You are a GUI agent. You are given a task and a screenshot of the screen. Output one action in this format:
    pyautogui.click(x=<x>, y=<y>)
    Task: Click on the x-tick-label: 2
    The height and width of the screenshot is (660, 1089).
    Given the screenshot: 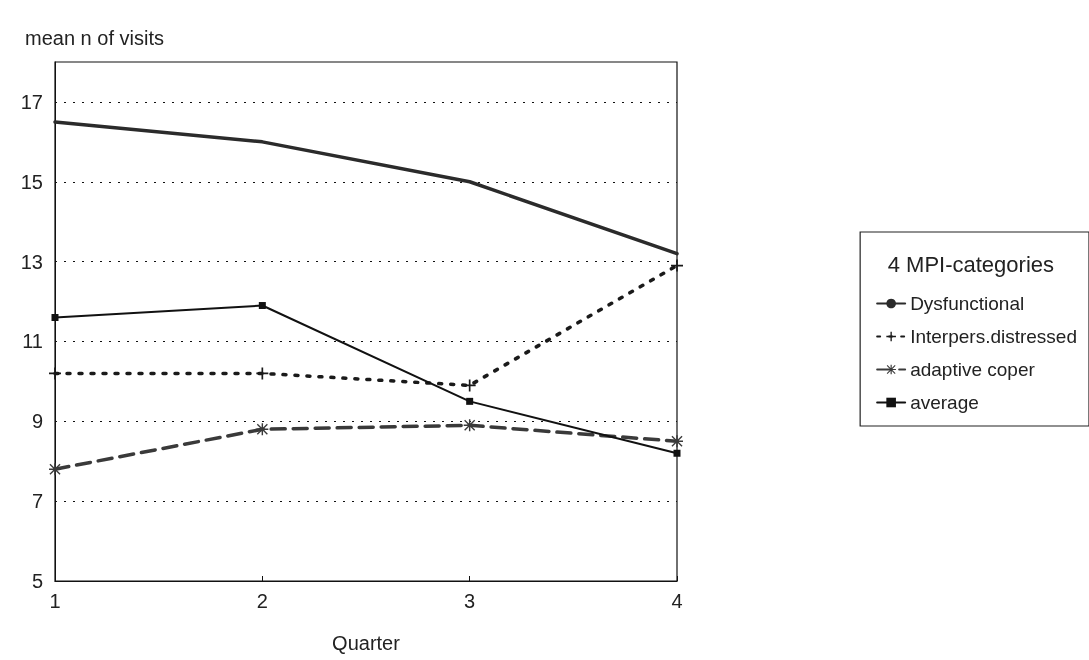 What is the action you would take?
    pyautogui.click(x=262, y=601)
    